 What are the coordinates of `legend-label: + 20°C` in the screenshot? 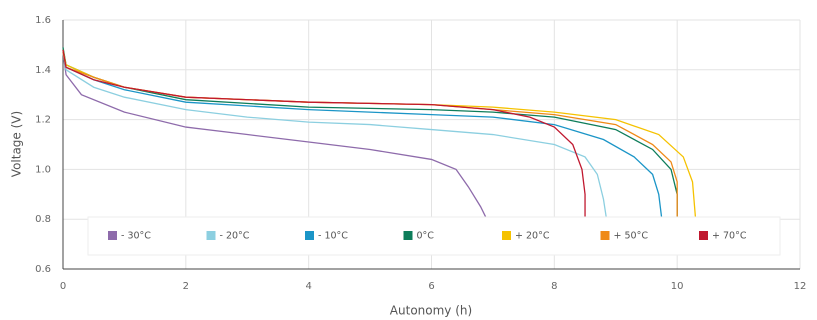 It's located at (532, 236).